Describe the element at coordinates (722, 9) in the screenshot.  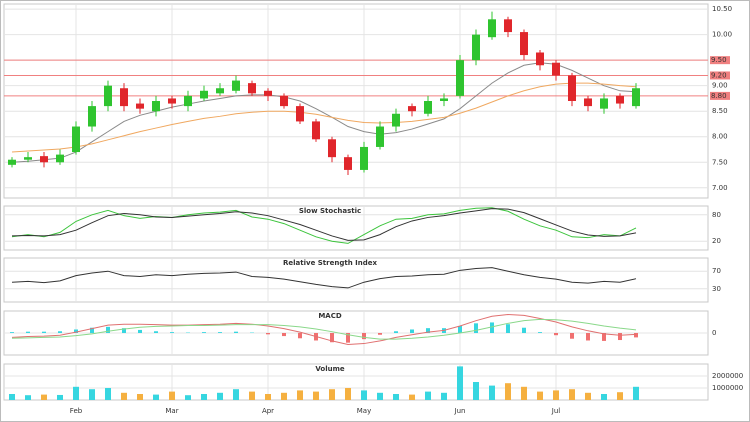
I see `y-tick-label: 10.50` at that location.